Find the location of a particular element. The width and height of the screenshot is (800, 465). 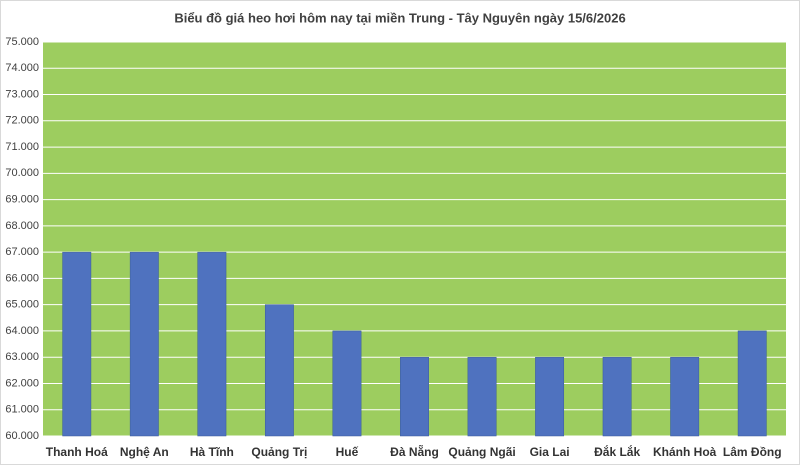

x-tick-label: Đắk Lắk is located at coordinates (617, 451).